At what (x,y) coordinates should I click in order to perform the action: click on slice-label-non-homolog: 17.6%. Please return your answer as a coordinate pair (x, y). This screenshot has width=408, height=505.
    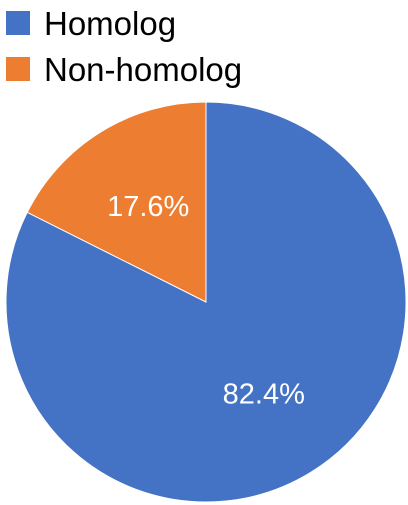
    Looking at the image, I should click on (148, 207).